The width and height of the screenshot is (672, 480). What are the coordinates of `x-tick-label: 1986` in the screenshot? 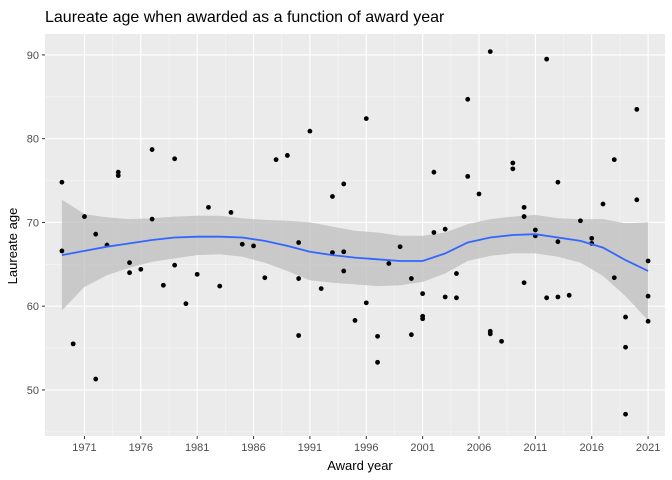 It's located at (253, 448).